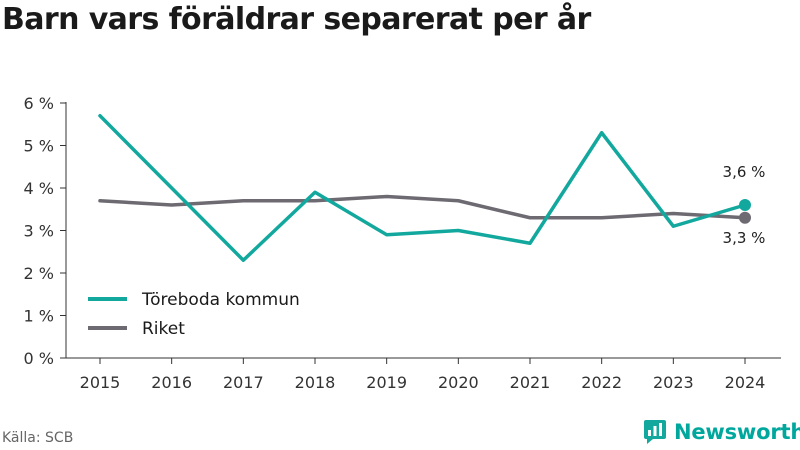  I want to click on y-tick-label: 2 %, so click(39, 273).